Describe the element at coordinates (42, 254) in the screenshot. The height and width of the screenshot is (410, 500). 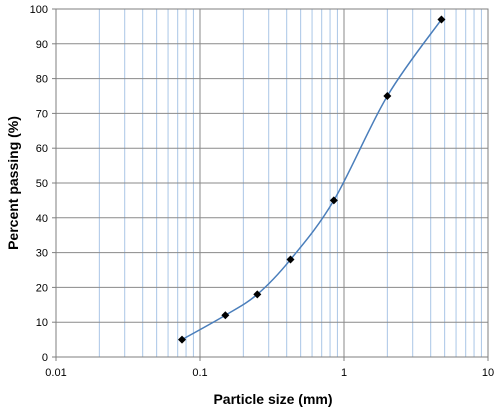
I see `y-tick-label: 30` at that location.